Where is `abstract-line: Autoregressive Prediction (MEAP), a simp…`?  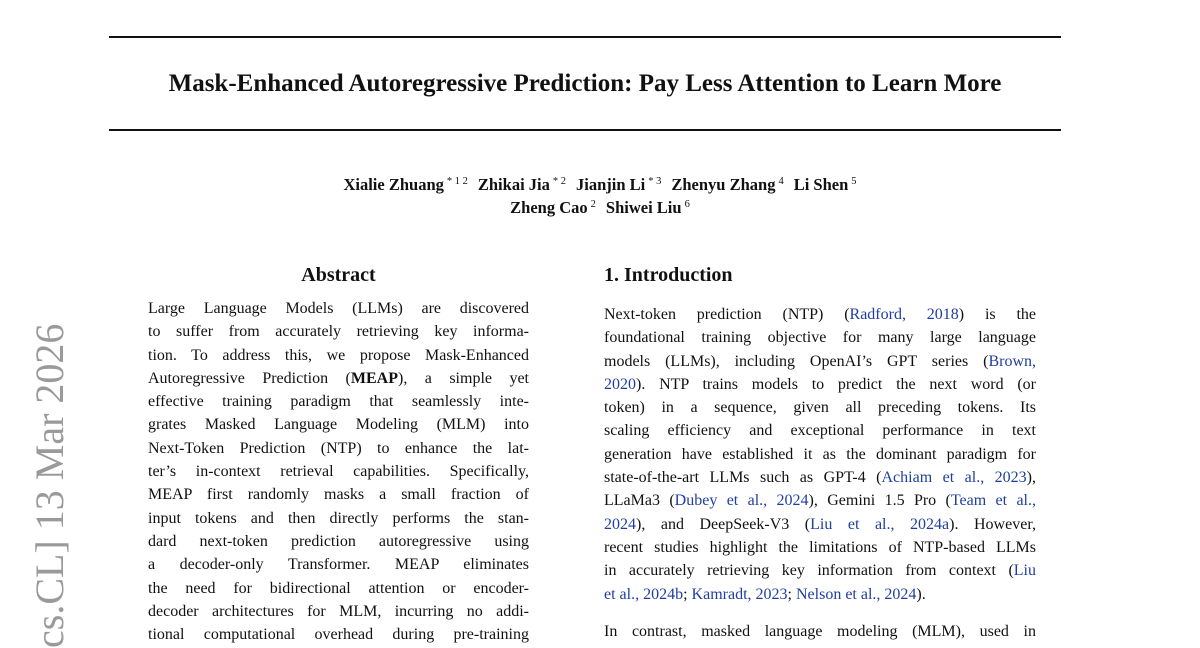
abstract-line: Autoregressive Prediction (MEAP), a simp… is located at coordinates (339, 378).